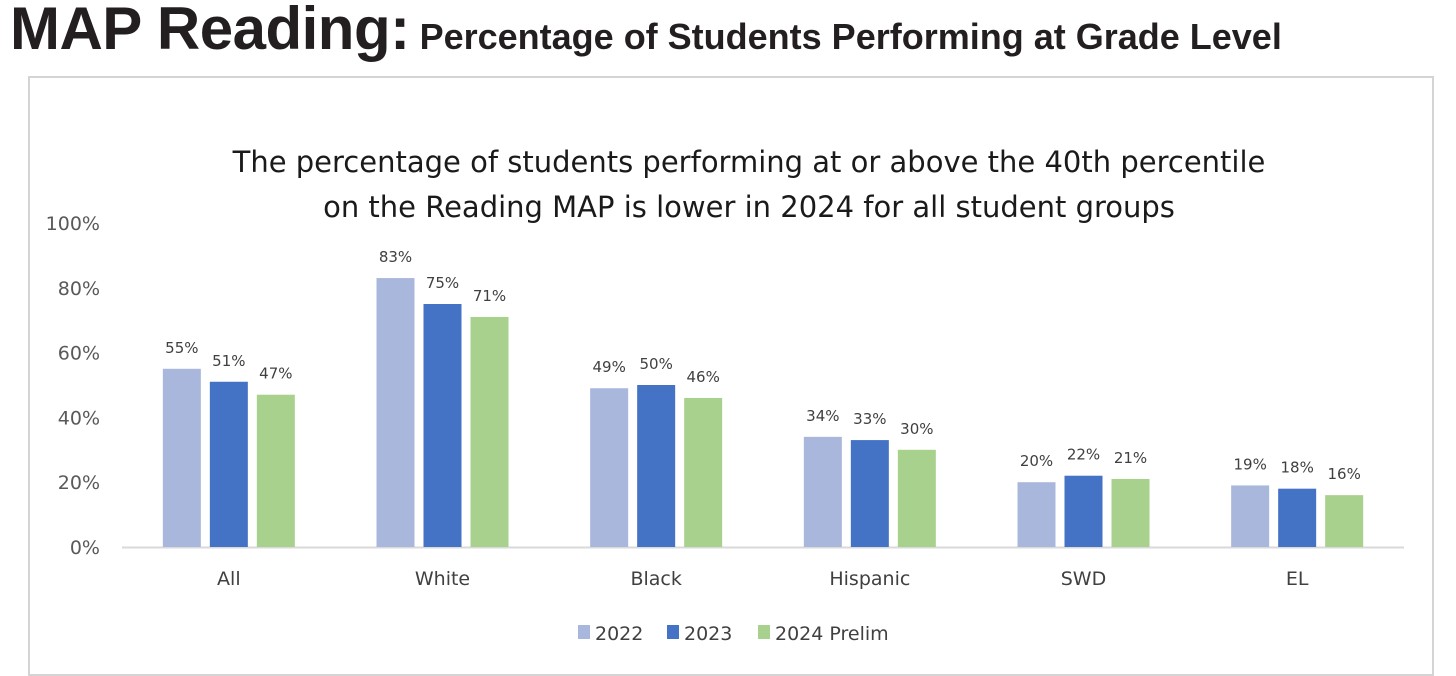 The height and width of the screenshot is (676, 1456). Describe the element at coordinates (822, 416) in the screenshot. I see `data-label: 34%` at that location.